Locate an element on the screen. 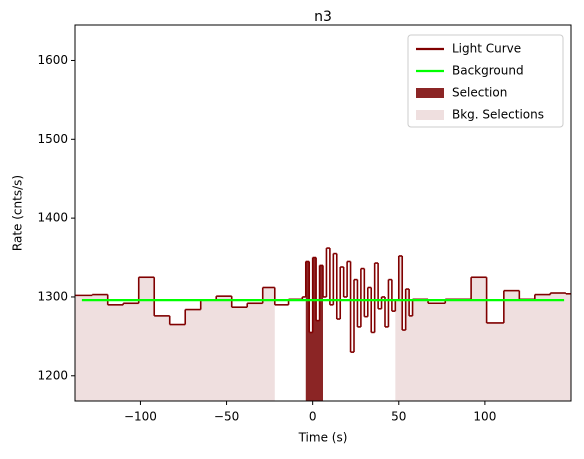  y-tick-label: 1600 is located at coordinates (52, 60).